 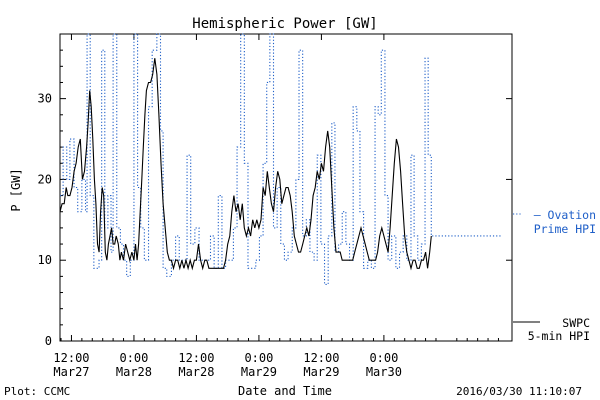 What do you see at coordinates (45, 179) in the screenshot?
I see `y-tick-label: 20` at bounding box center [45, 179].